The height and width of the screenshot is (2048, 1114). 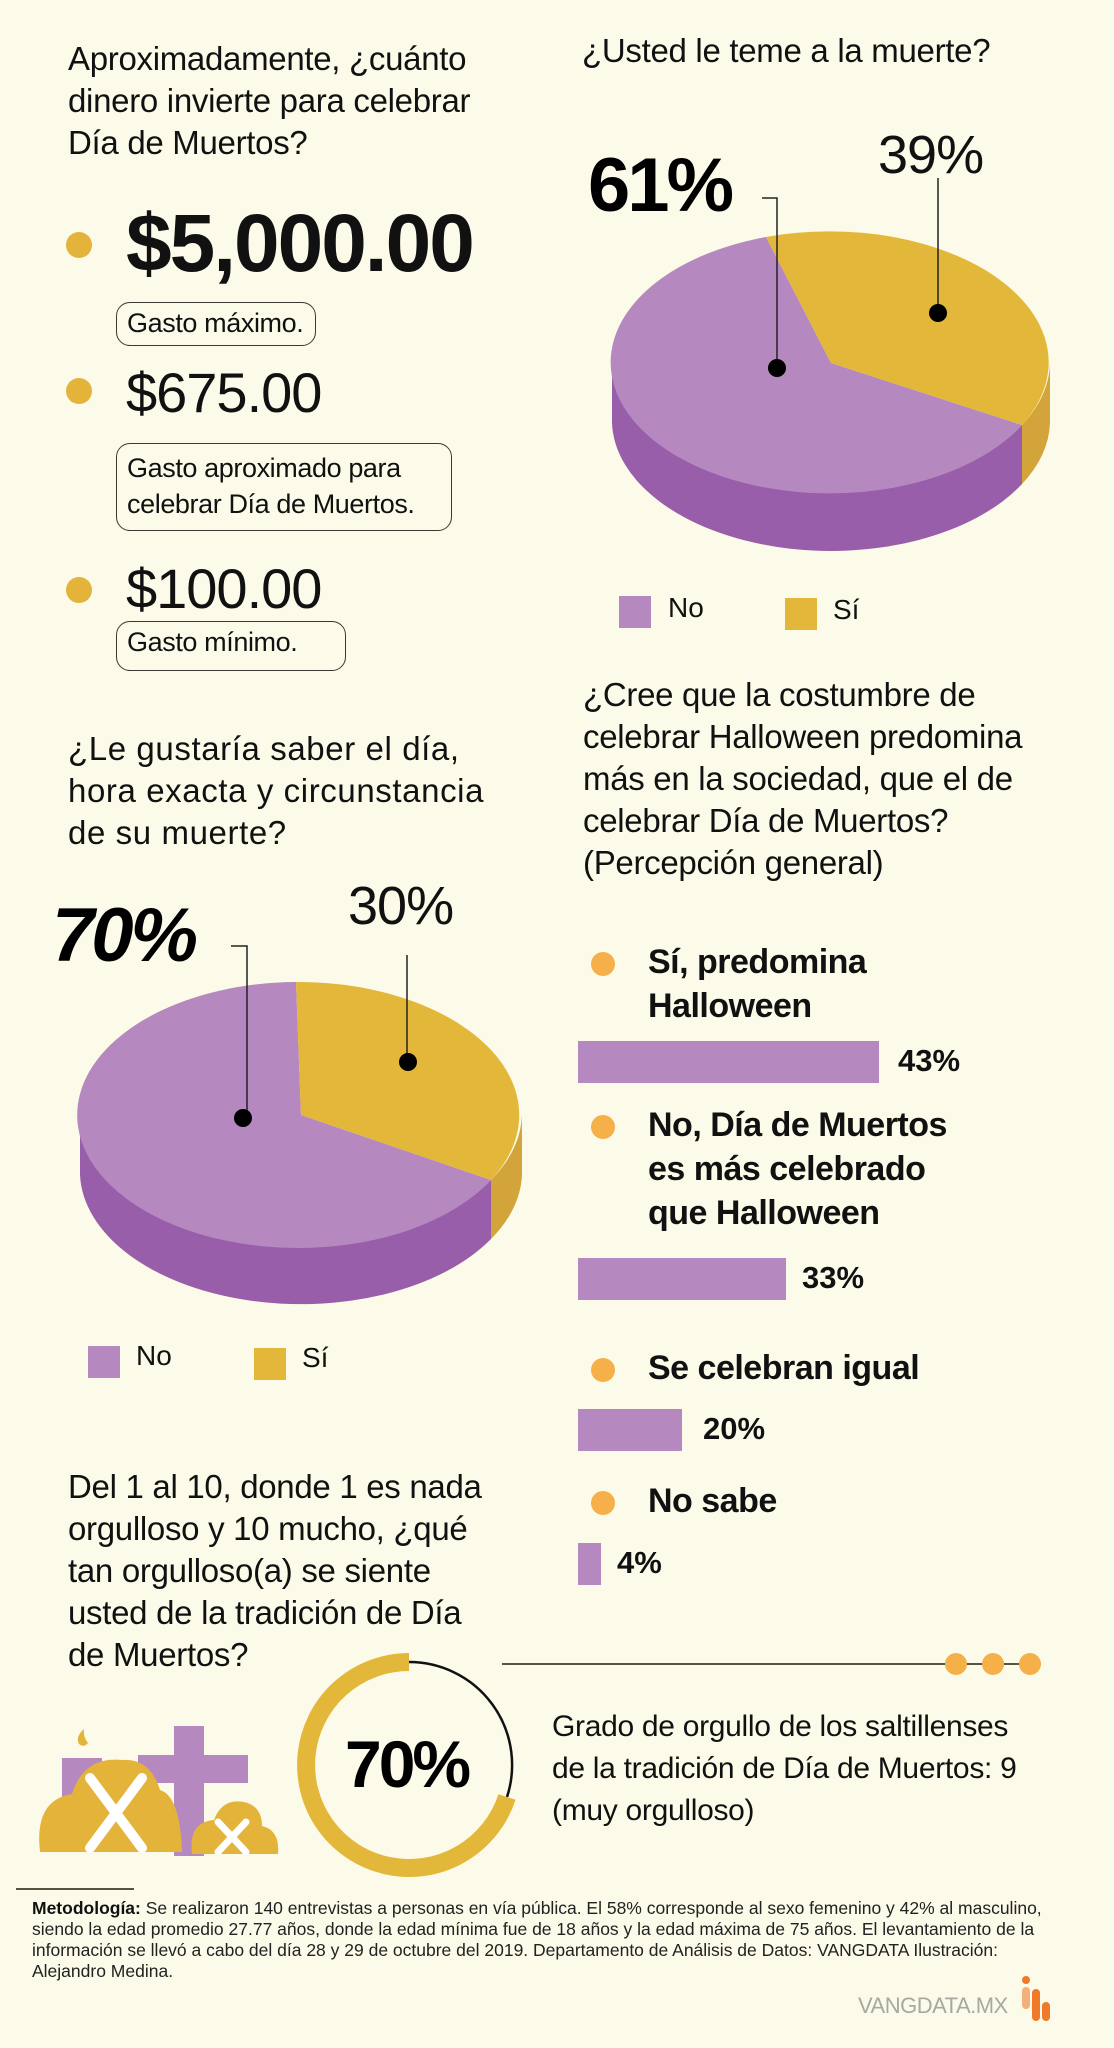 What do you see at coordinates (630, 1430) in the screenshot?
I see `bar-igual` at bounding box center [630, 1430].